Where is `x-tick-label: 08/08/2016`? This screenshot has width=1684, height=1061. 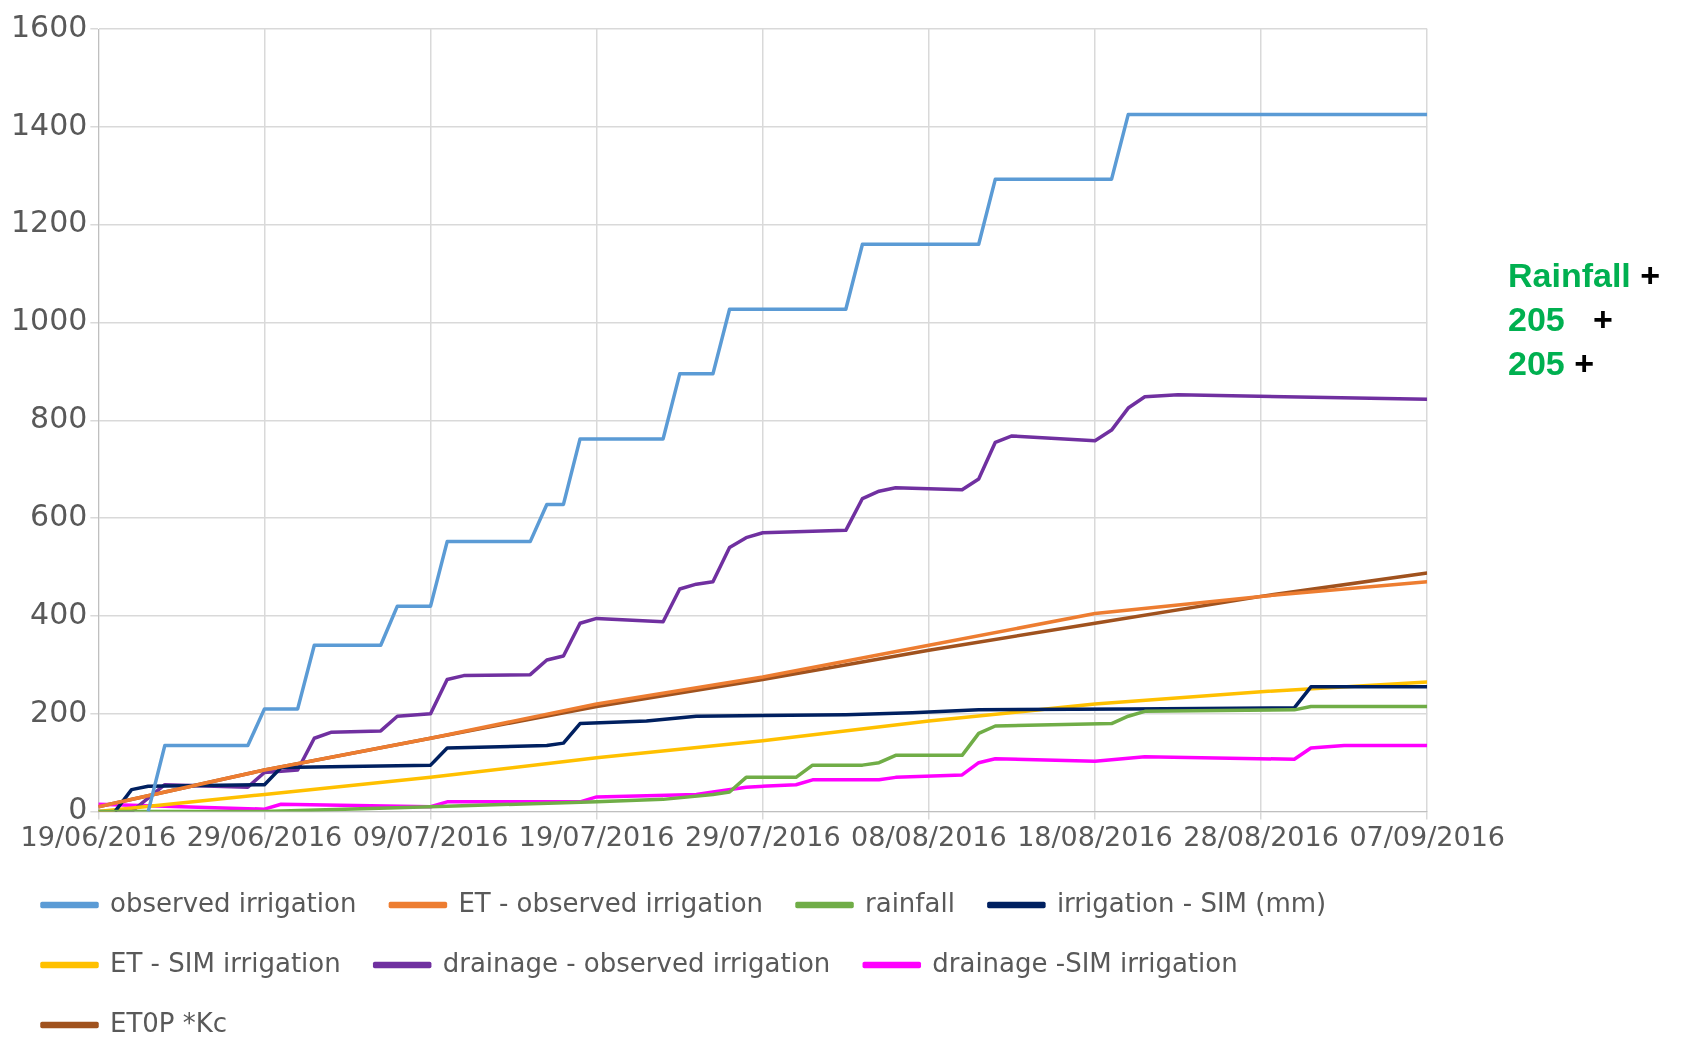
x-tick-label: 08/08/2016 is located at coordinates (929, 836).